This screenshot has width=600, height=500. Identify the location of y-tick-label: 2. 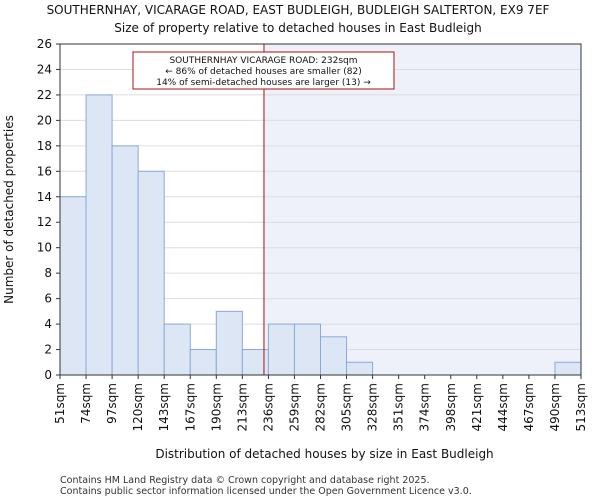
(48, 350).